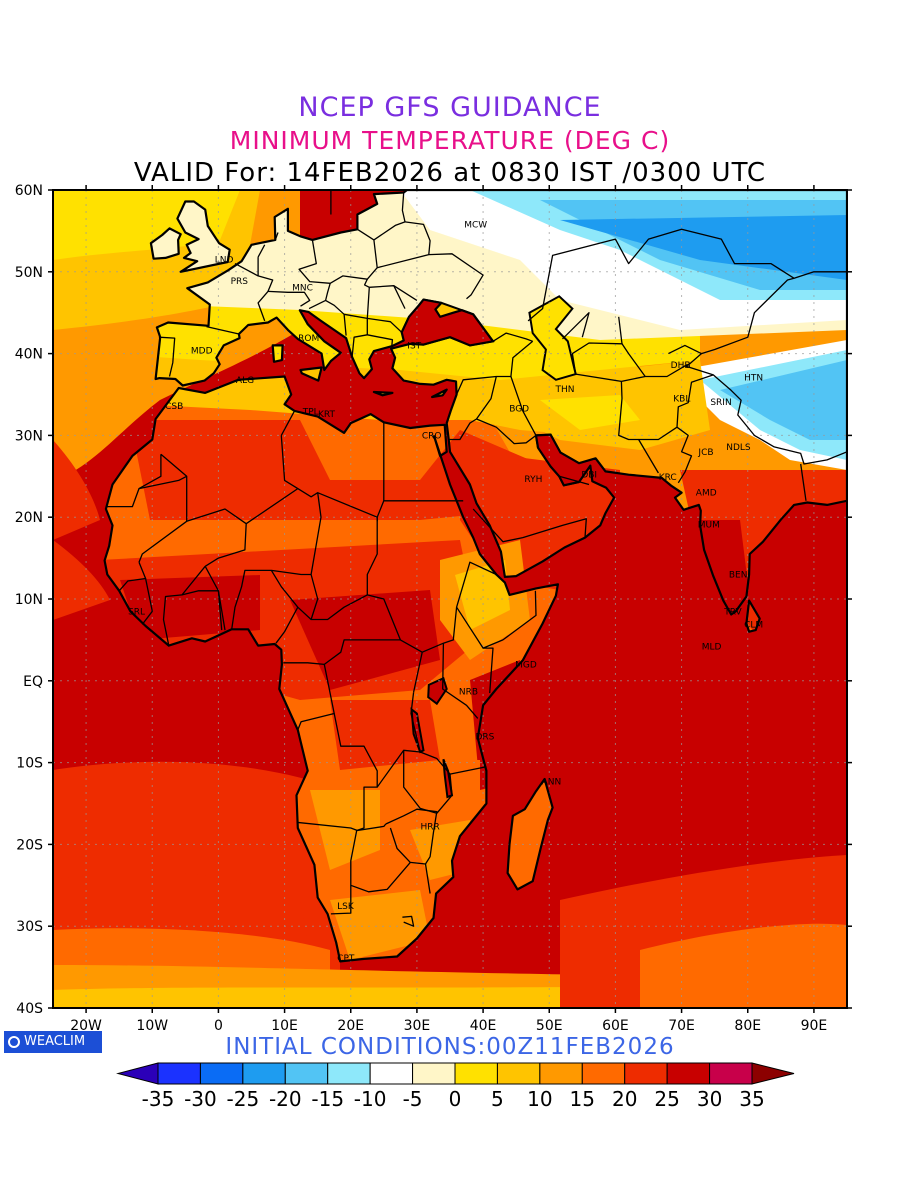  What do you see at coordinates (414, 346) in the screenshot?
I see `city-label: IST` at bounding box center [414, 346].